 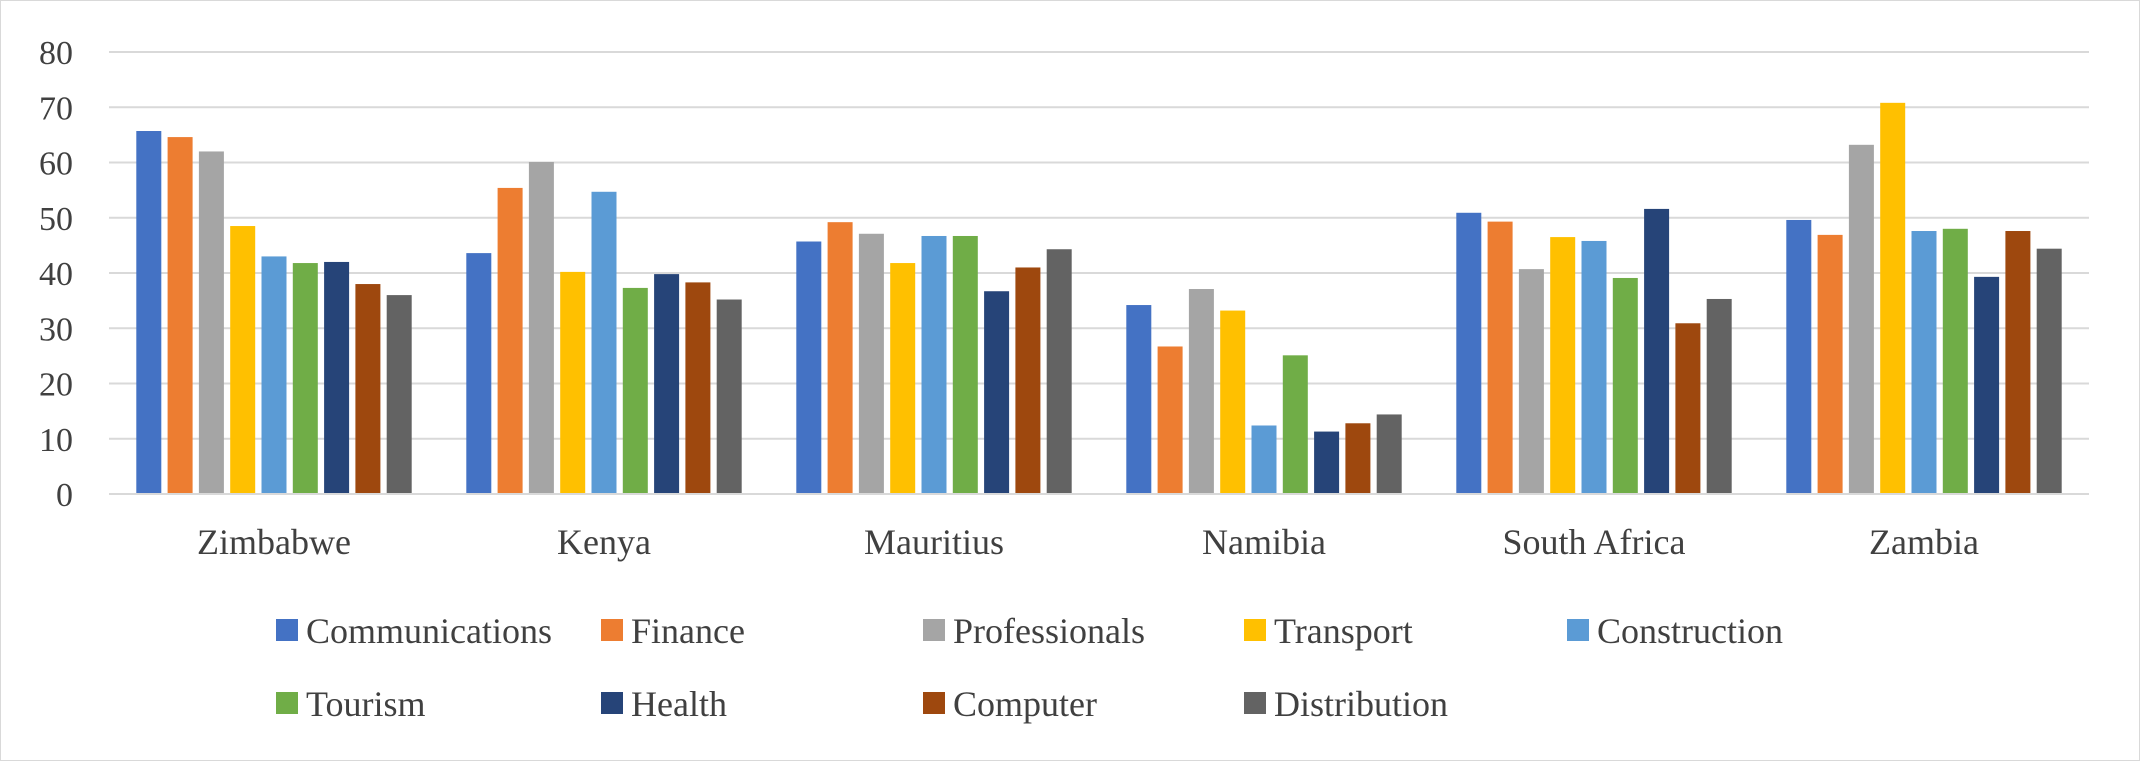 I want to click on legend-label: Communications, so click(x=429, y=631).